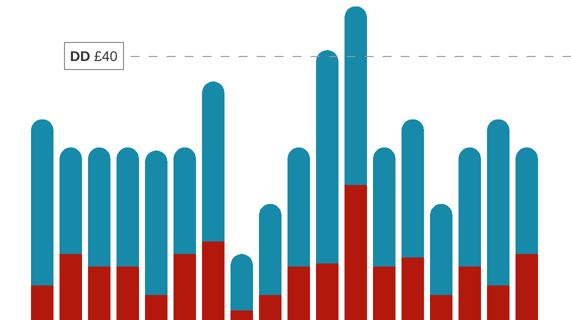 The width and height of the screenshot is (571, 320). I want to click on ref-line-label: DD £40, so click(94, 56).